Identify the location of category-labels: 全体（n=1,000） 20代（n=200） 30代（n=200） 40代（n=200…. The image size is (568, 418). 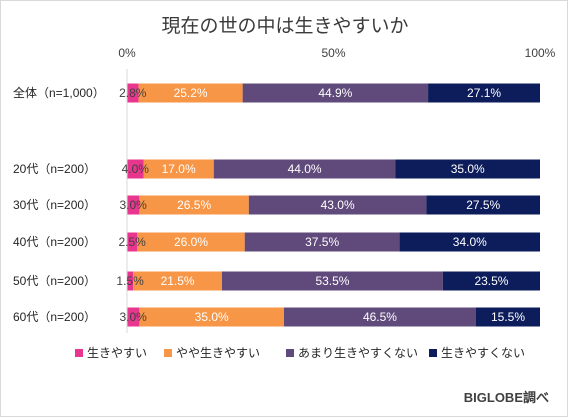
(59, 204).